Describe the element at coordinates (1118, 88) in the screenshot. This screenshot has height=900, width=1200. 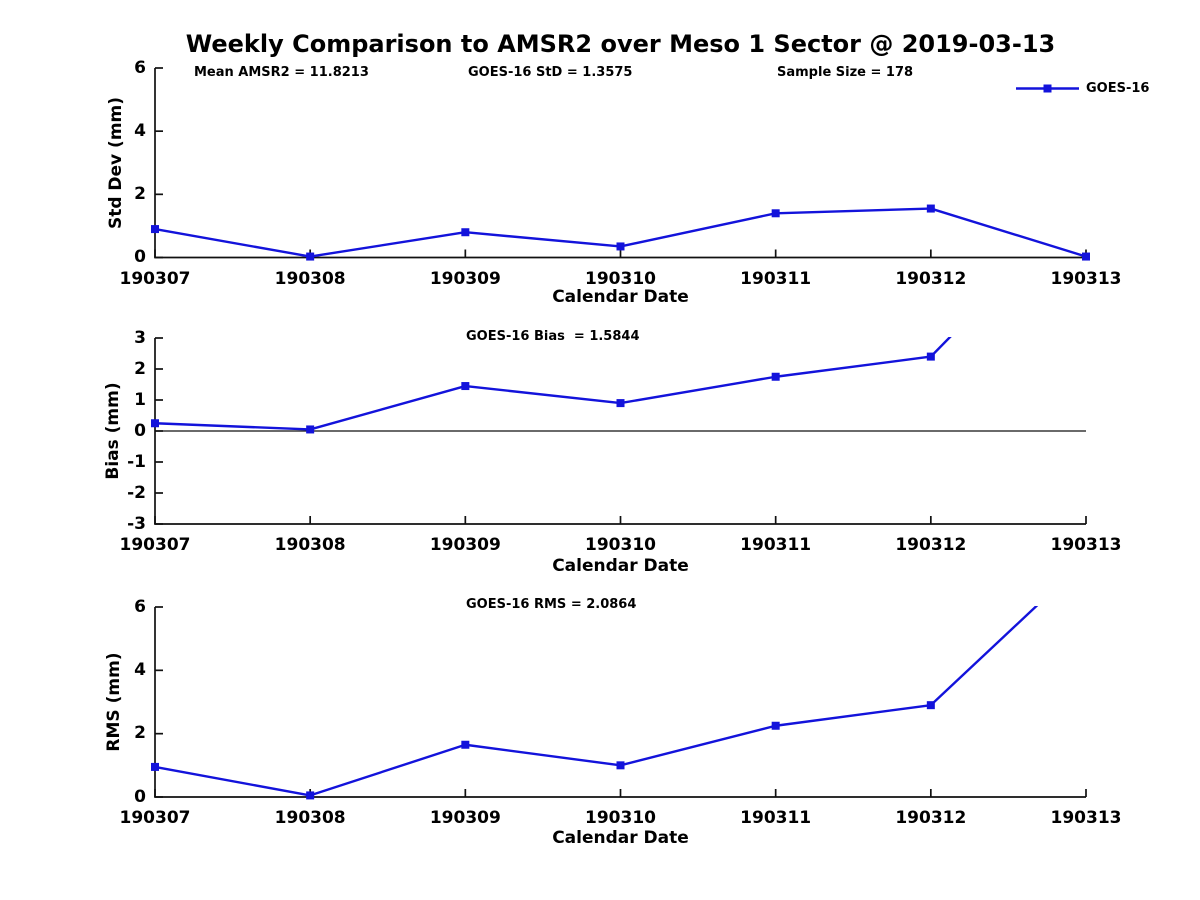
I see `legend-label: GOES-16` at that location.